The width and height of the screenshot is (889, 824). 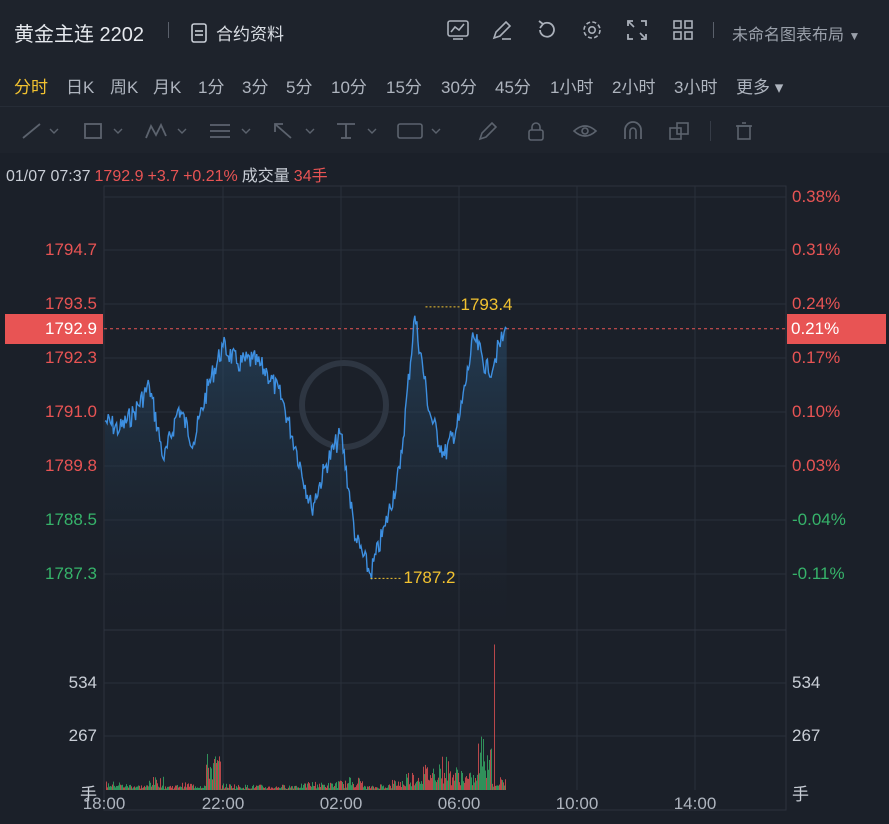 I want to click on tab-4: 1分, so click(x=211, y=87).